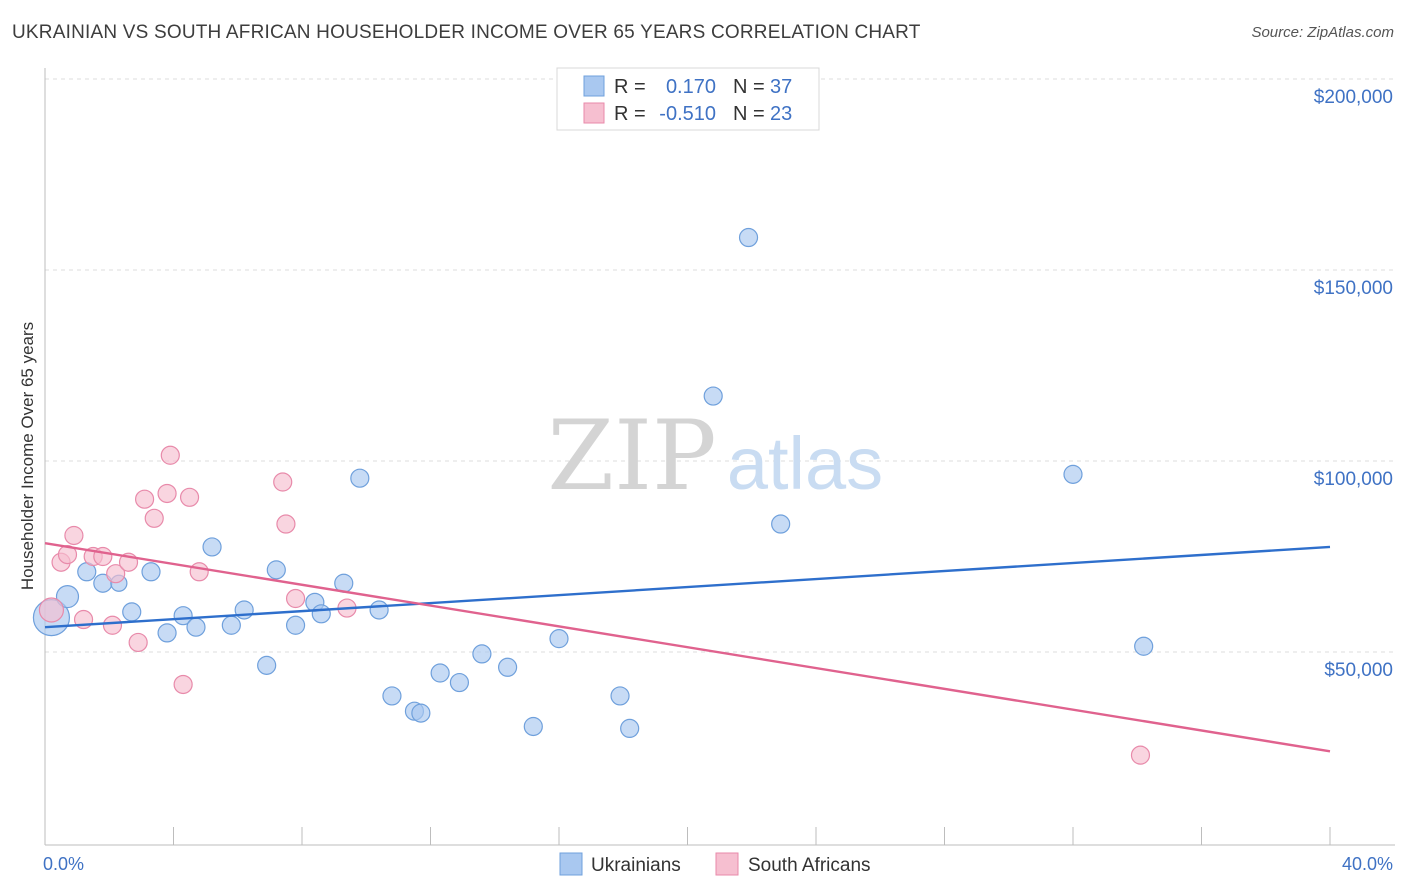 The image size is (1406, 892). I want to click on y-tick-label-1: $100,000, so click(1353, 479).